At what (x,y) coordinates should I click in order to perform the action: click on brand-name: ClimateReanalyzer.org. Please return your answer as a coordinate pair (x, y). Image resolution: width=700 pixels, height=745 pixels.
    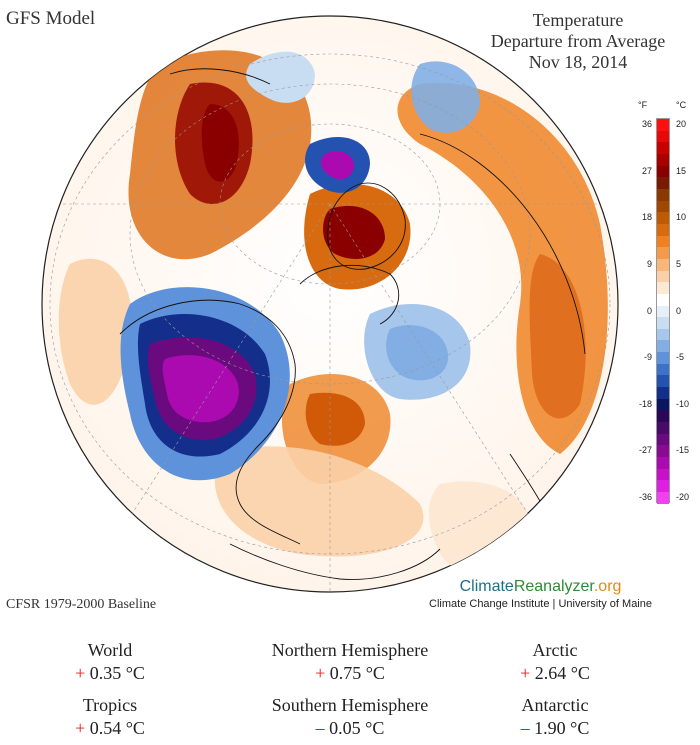
    Looking at the image, I should click on (540, 586).